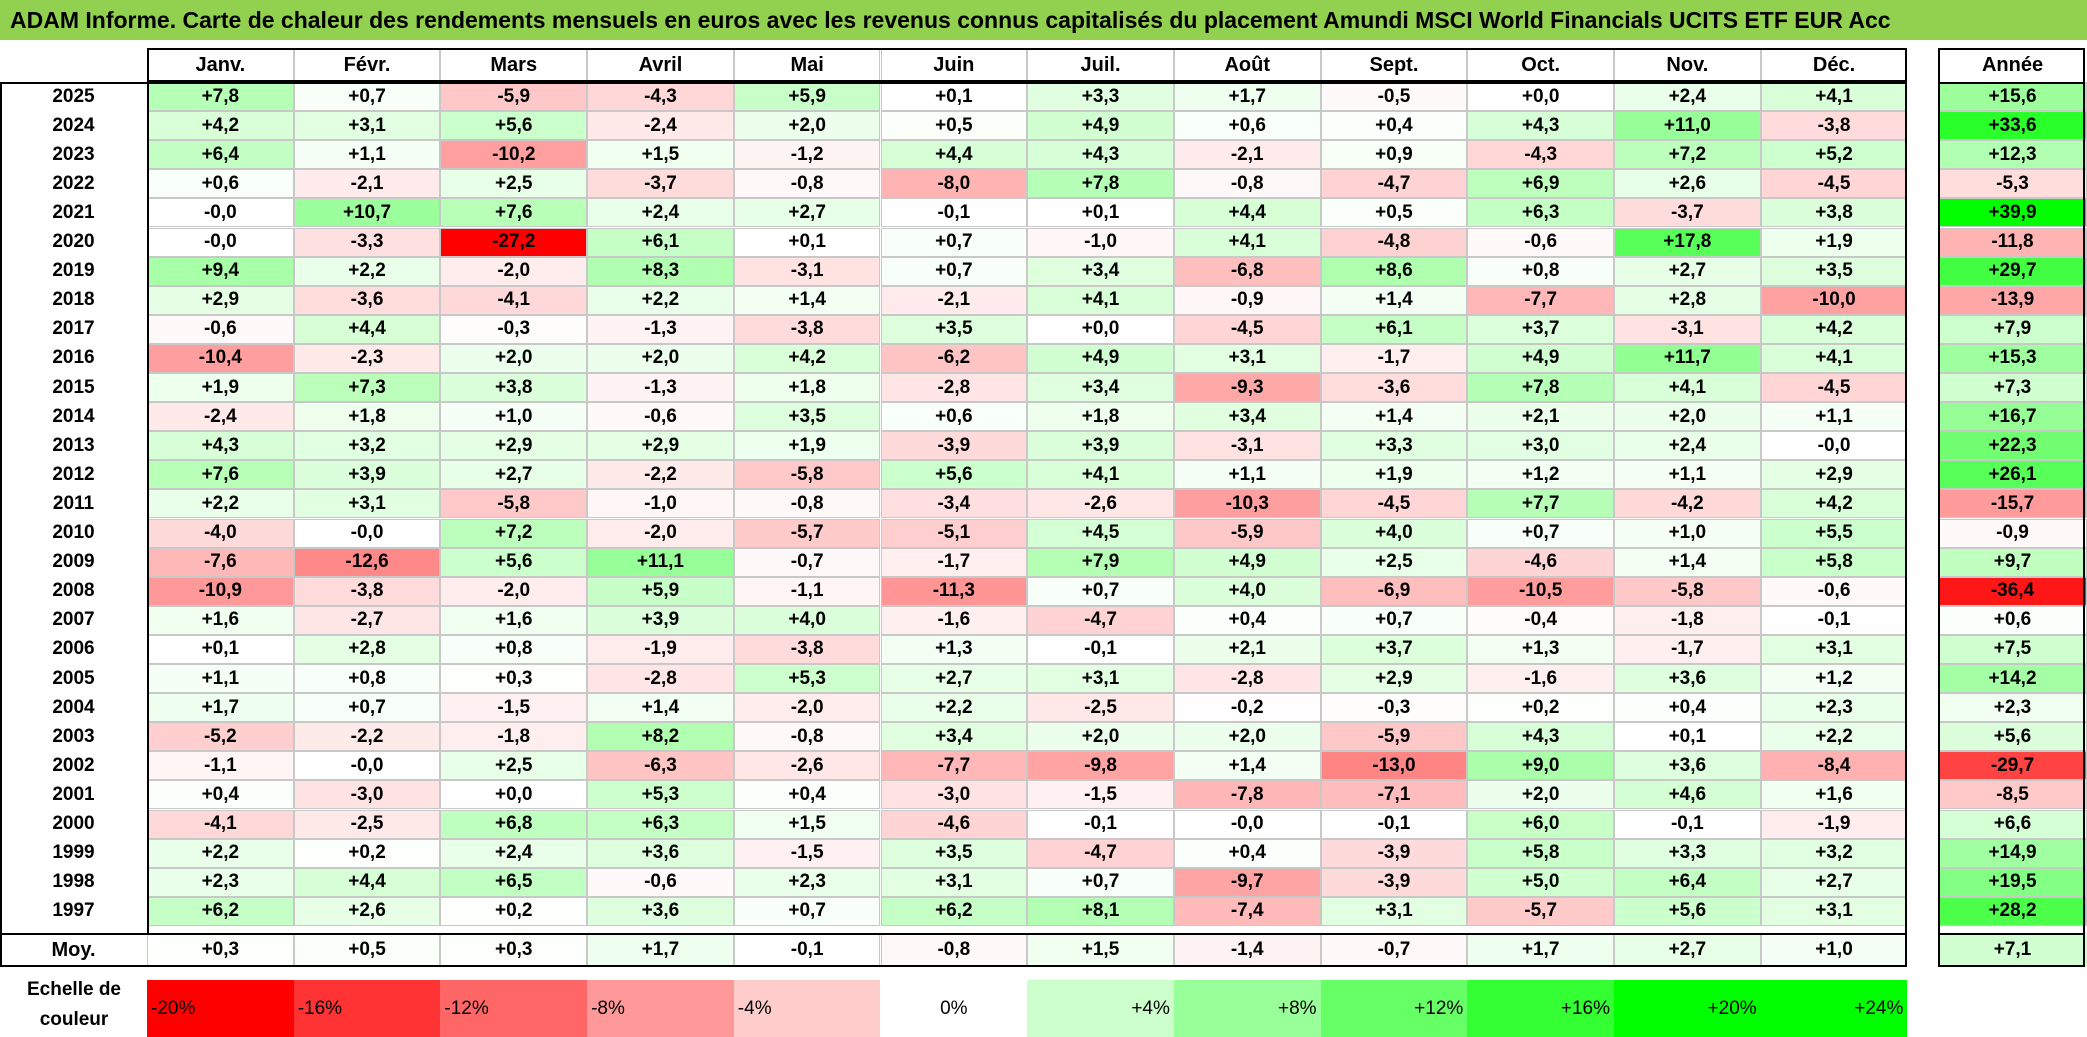 The width and height of the screenshot is (2087, 1037). I want to click on heatmap-cell: +1,1, so click(1834, 417).